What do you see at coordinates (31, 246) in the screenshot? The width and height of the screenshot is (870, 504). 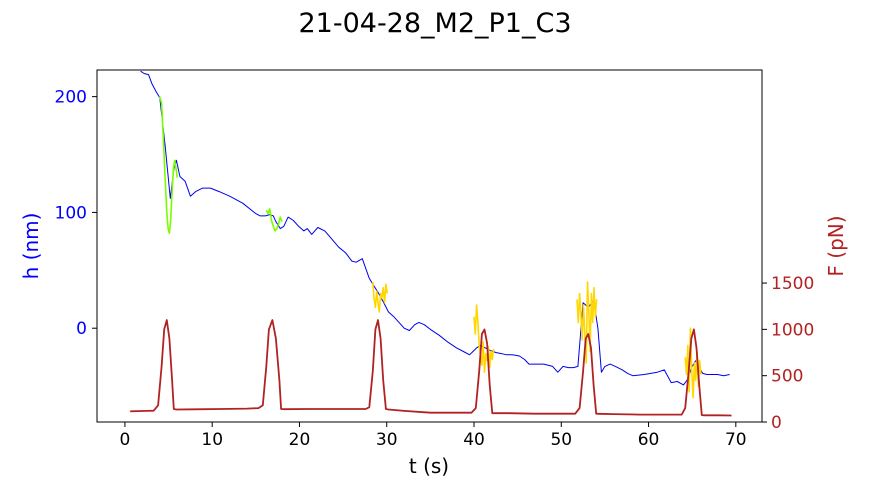 I see `left-y-axis-label: h (nm)` at bounding box center [31, 246].